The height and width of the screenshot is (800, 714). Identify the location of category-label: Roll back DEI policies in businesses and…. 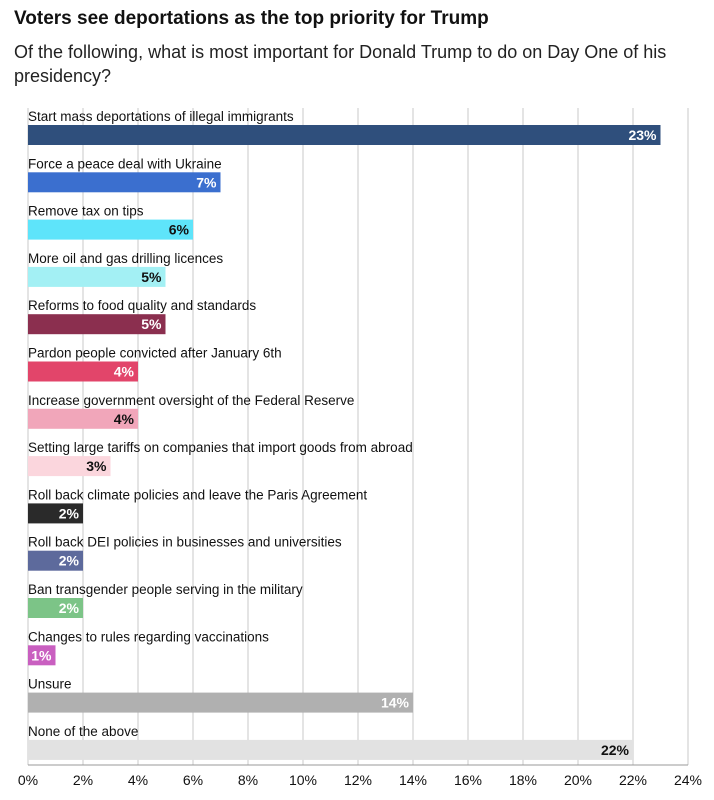
(185, 542).